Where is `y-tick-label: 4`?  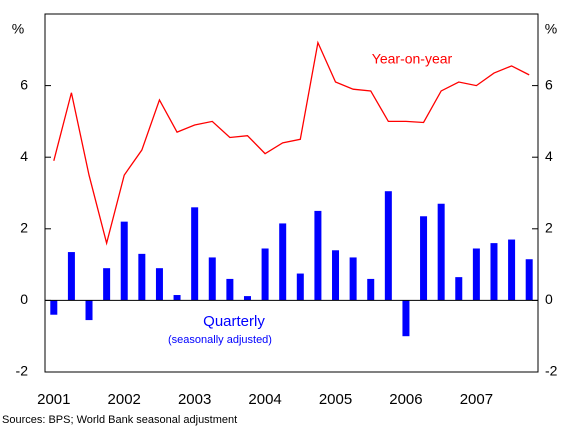 y-tick-label: 4 is located at coordinates (24, 156).